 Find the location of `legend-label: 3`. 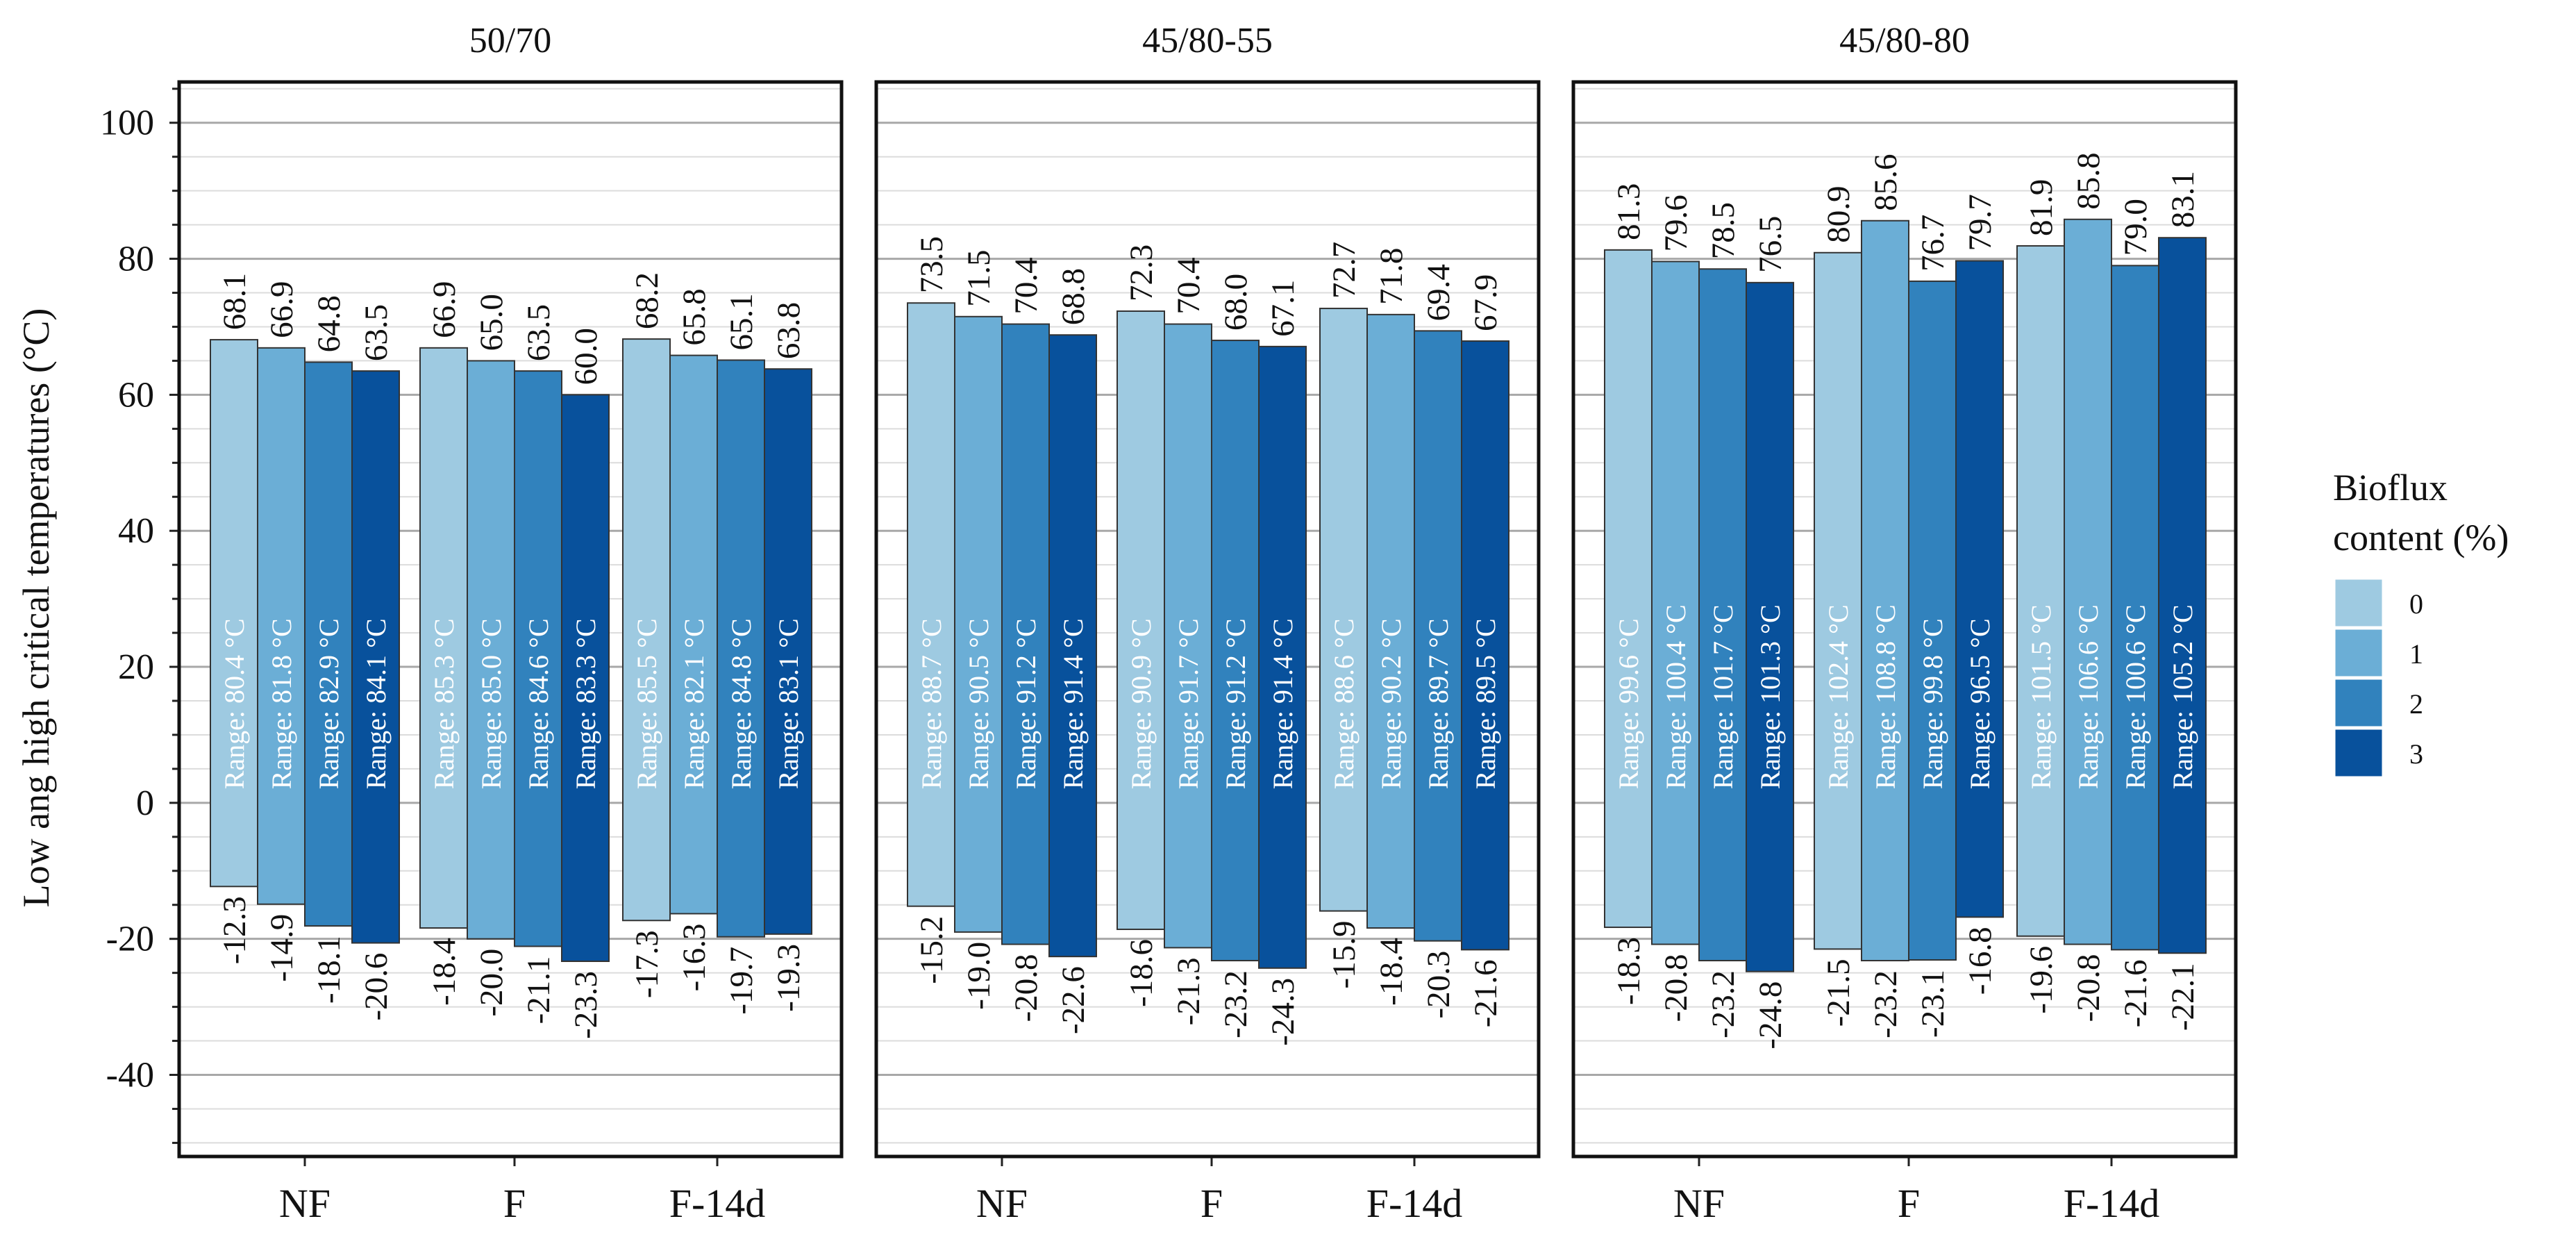

legend-label: 3 is located at coordinates (2416, 754).